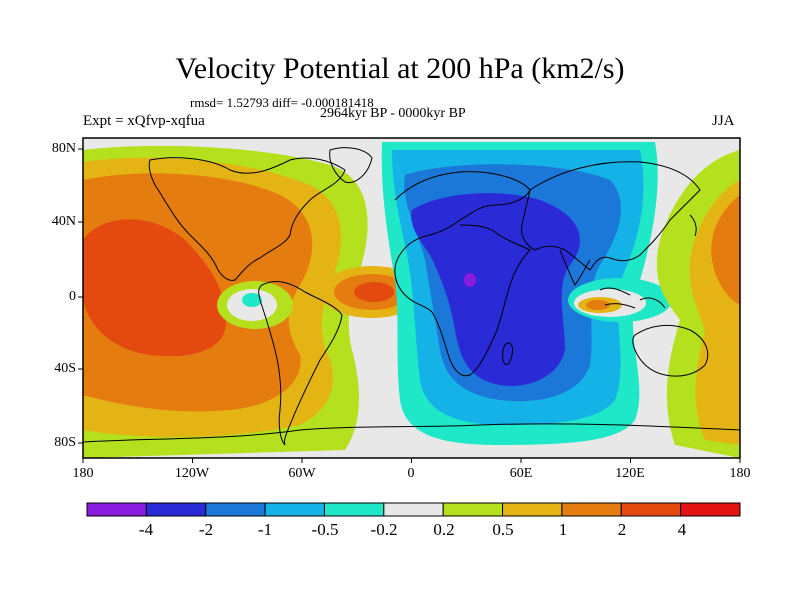 This screenshot has width=800, height=600. What do you see at coordinates (470, 280) in the screenshot?
I see `minimum-cell` at bounding box center [470, 280].